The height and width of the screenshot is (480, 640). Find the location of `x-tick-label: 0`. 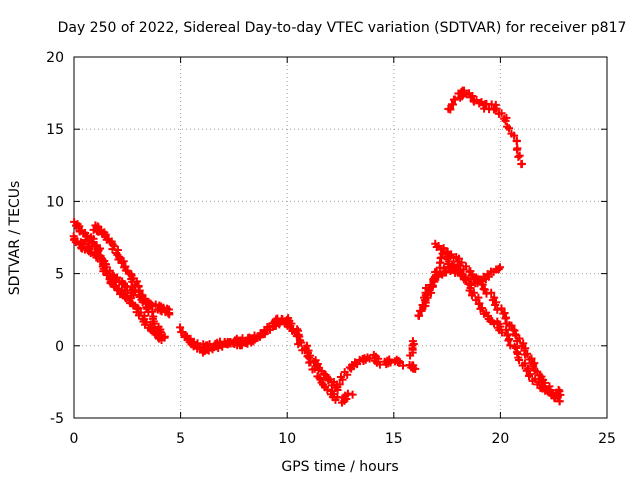

x-tick-label: 0 is located at coordinates (74, 439).